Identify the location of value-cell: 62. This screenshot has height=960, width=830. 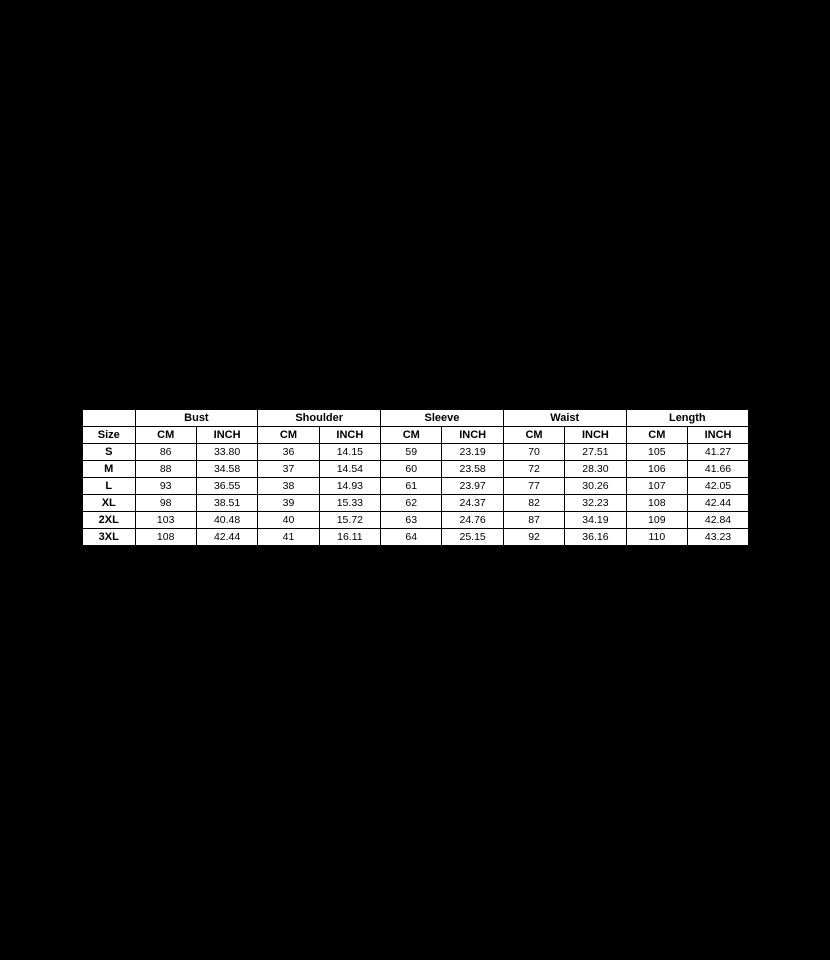
(411, 503).